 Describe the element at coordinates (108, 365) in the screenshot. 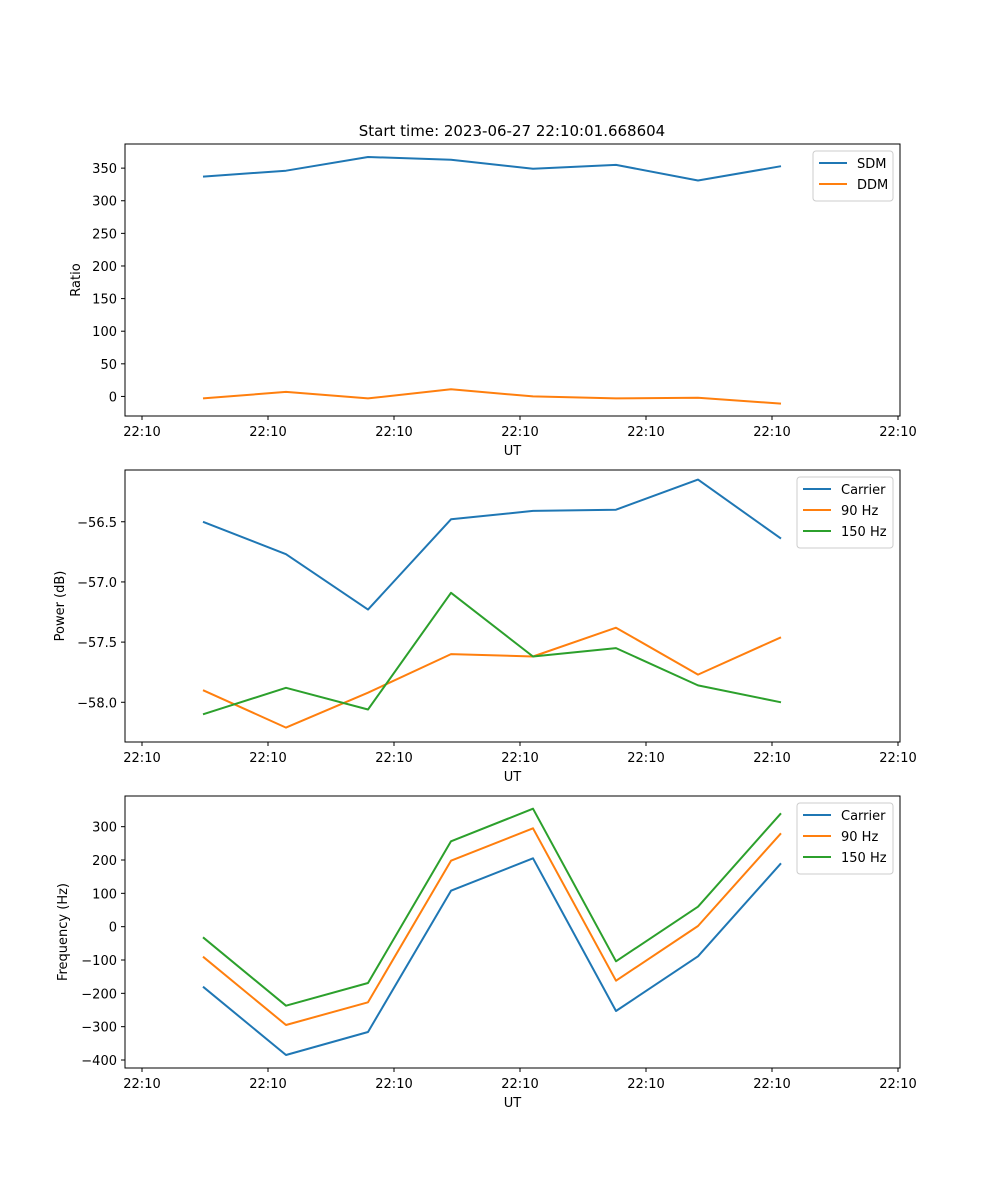

I see `y-tick-label: 50` at that location.